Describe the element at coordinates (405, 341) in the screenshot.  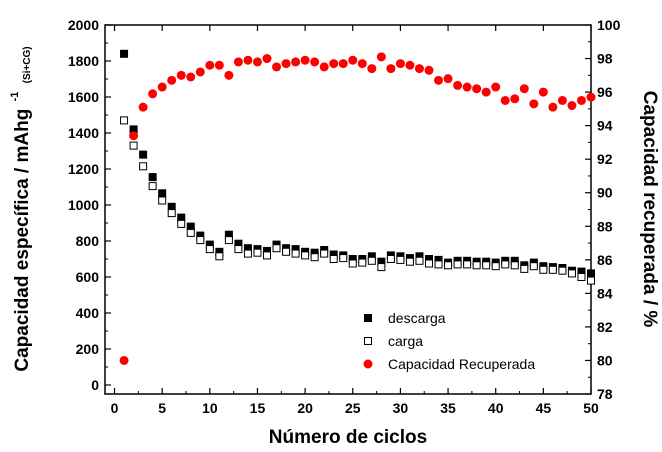
I see `legend-label: carga` at that location.